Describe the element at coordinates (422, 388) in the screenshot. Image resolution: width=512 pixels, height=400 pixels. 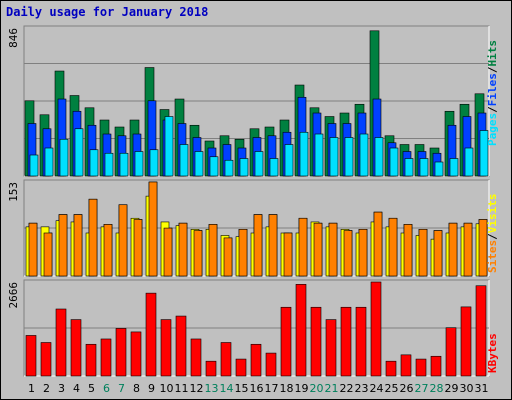
I see `day-label: 27` at that location.